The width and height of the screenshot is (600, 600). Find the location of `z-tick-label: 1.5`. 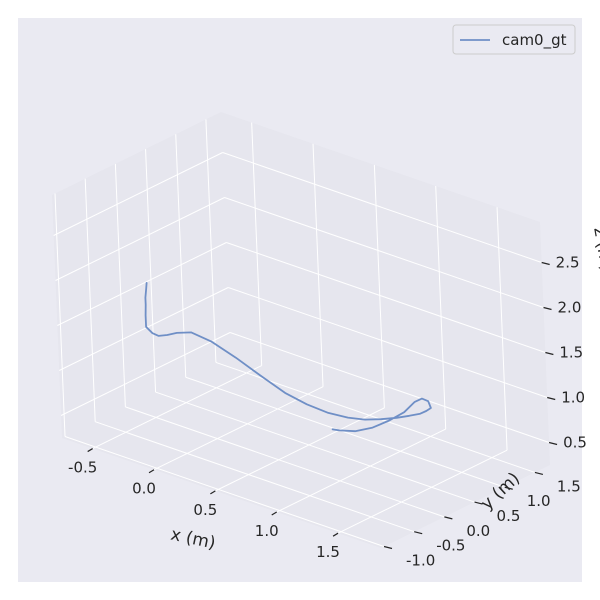

z-tick-label: 1.5 is located at coordinates (571, 353).